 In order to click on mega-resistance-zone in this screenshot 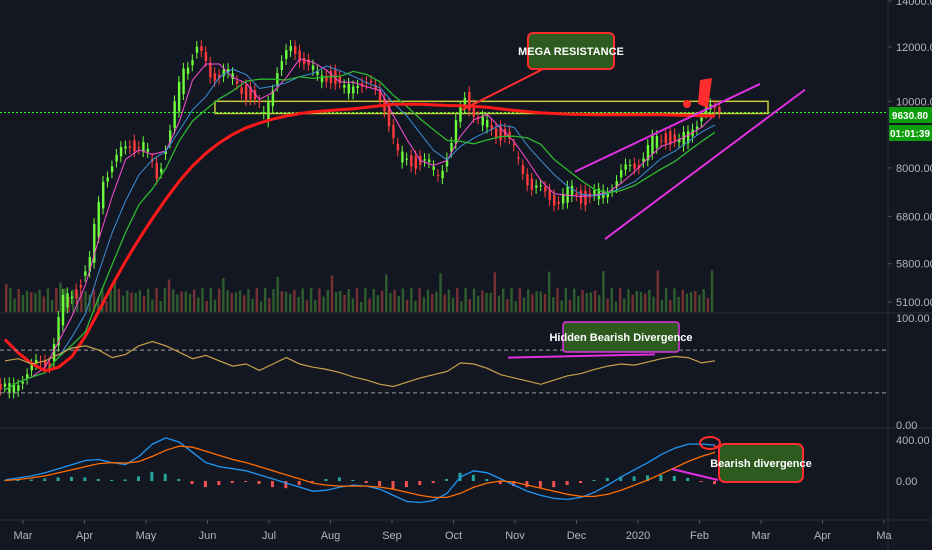, I will do `click(491, 107)`.